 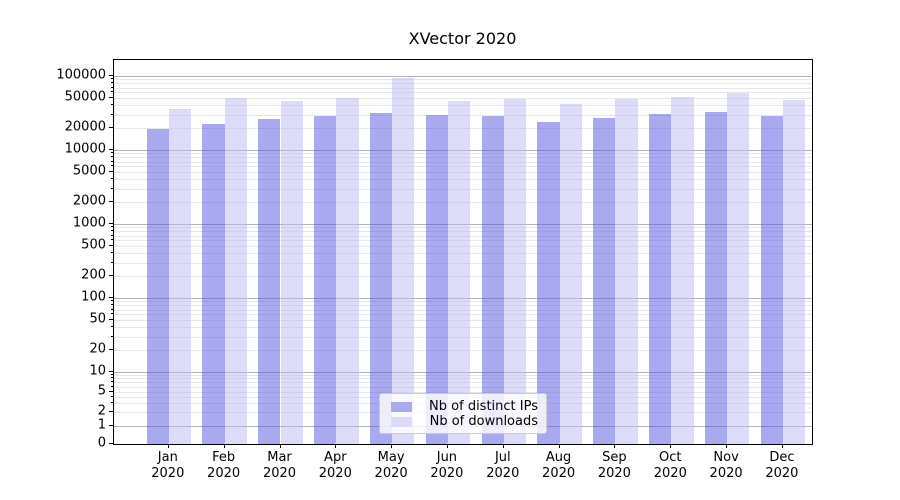 What do you see at coordinates (93, 275) in the screenshot?
I see `y-tick-label: 200` at bounding box center [93, 275].